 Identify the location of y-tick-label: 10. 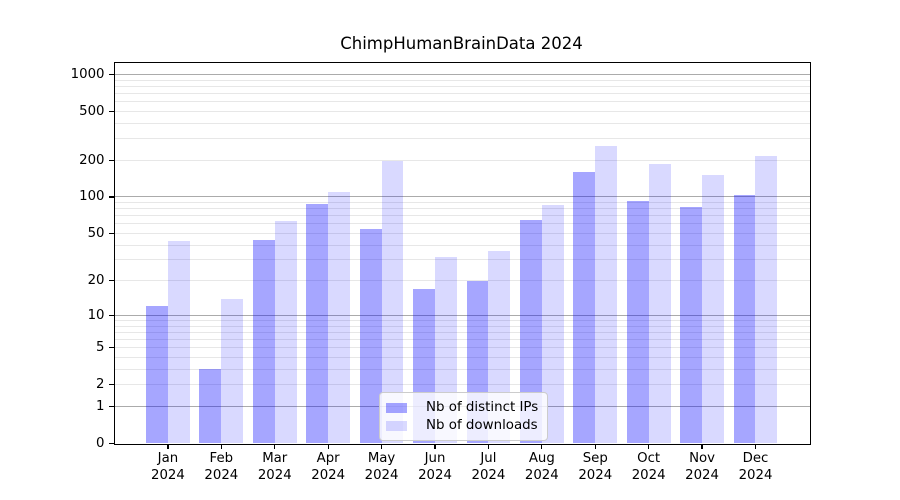
(96, 315).